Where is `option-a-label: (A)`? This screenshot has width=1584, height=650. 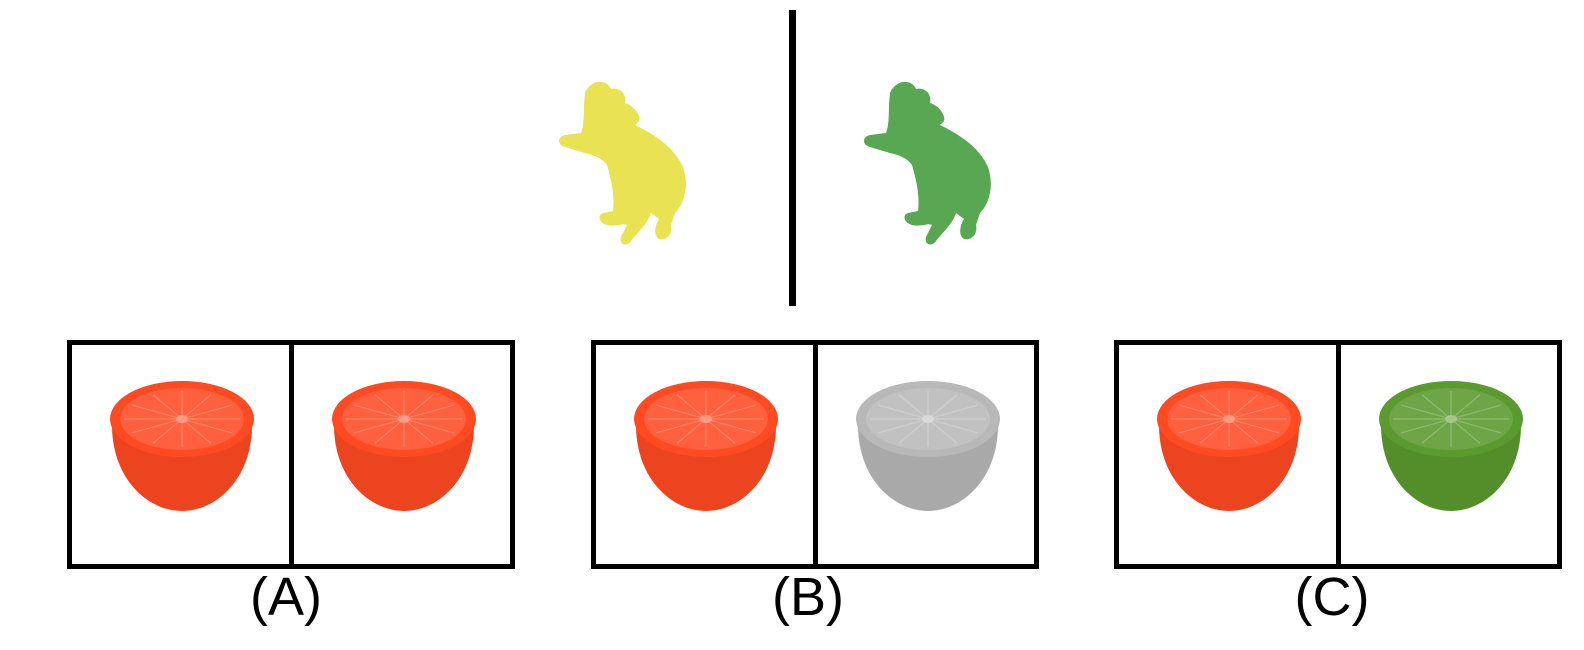 option-a-label: (A) is located at coordinates (286, 597).